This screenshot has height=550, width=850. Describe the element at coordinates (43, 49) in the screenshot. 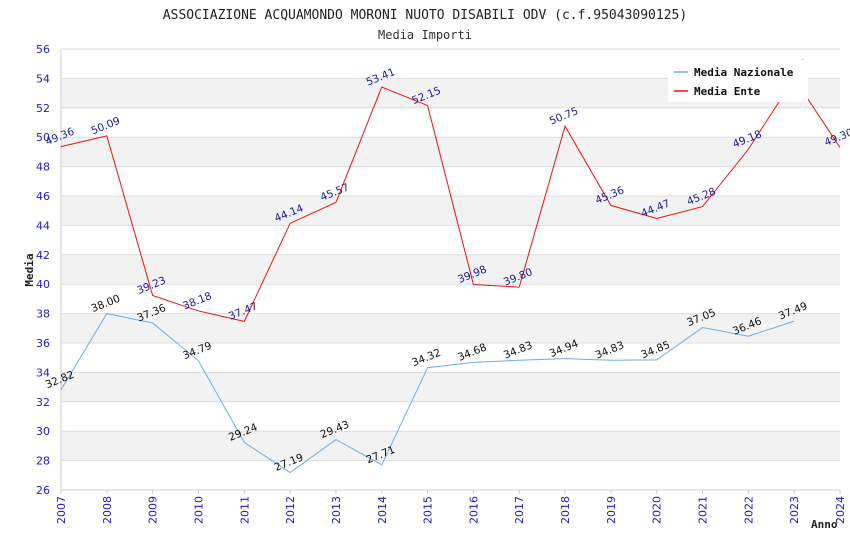

I see `y-tick-label: 56` at that location.